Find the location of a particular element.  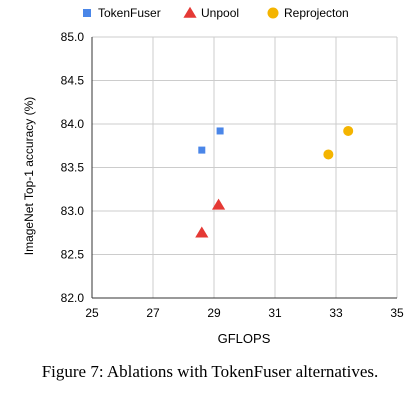

y-tick-label: 84.5 is located at coordinates (73, 81).